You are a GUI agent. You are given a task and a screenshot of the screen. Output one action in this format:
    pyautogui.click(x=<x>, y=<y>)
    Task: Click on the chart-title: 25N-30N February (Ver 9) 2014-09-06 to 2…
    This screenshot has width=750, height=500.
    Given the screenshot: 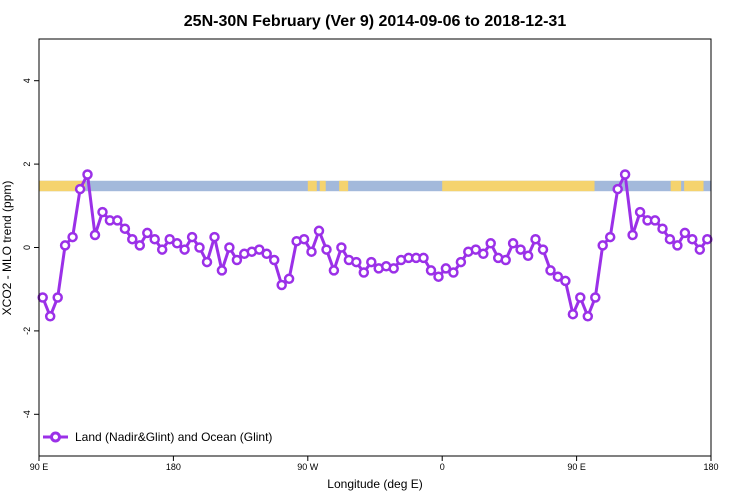 What is the action you would take?
    pyautogui.click(x=375, y=21)
    